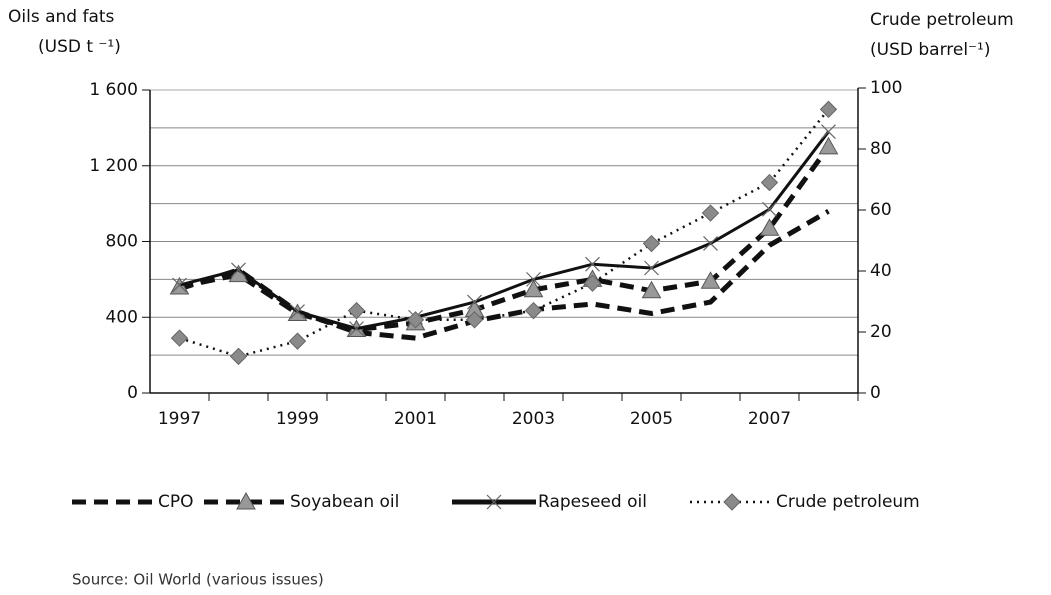 The height and width of the screenshot is (595, 1051). Describe the element at coordinates (881, 149) in the screenshot. I see `y2-tick-label: 80` at that location.